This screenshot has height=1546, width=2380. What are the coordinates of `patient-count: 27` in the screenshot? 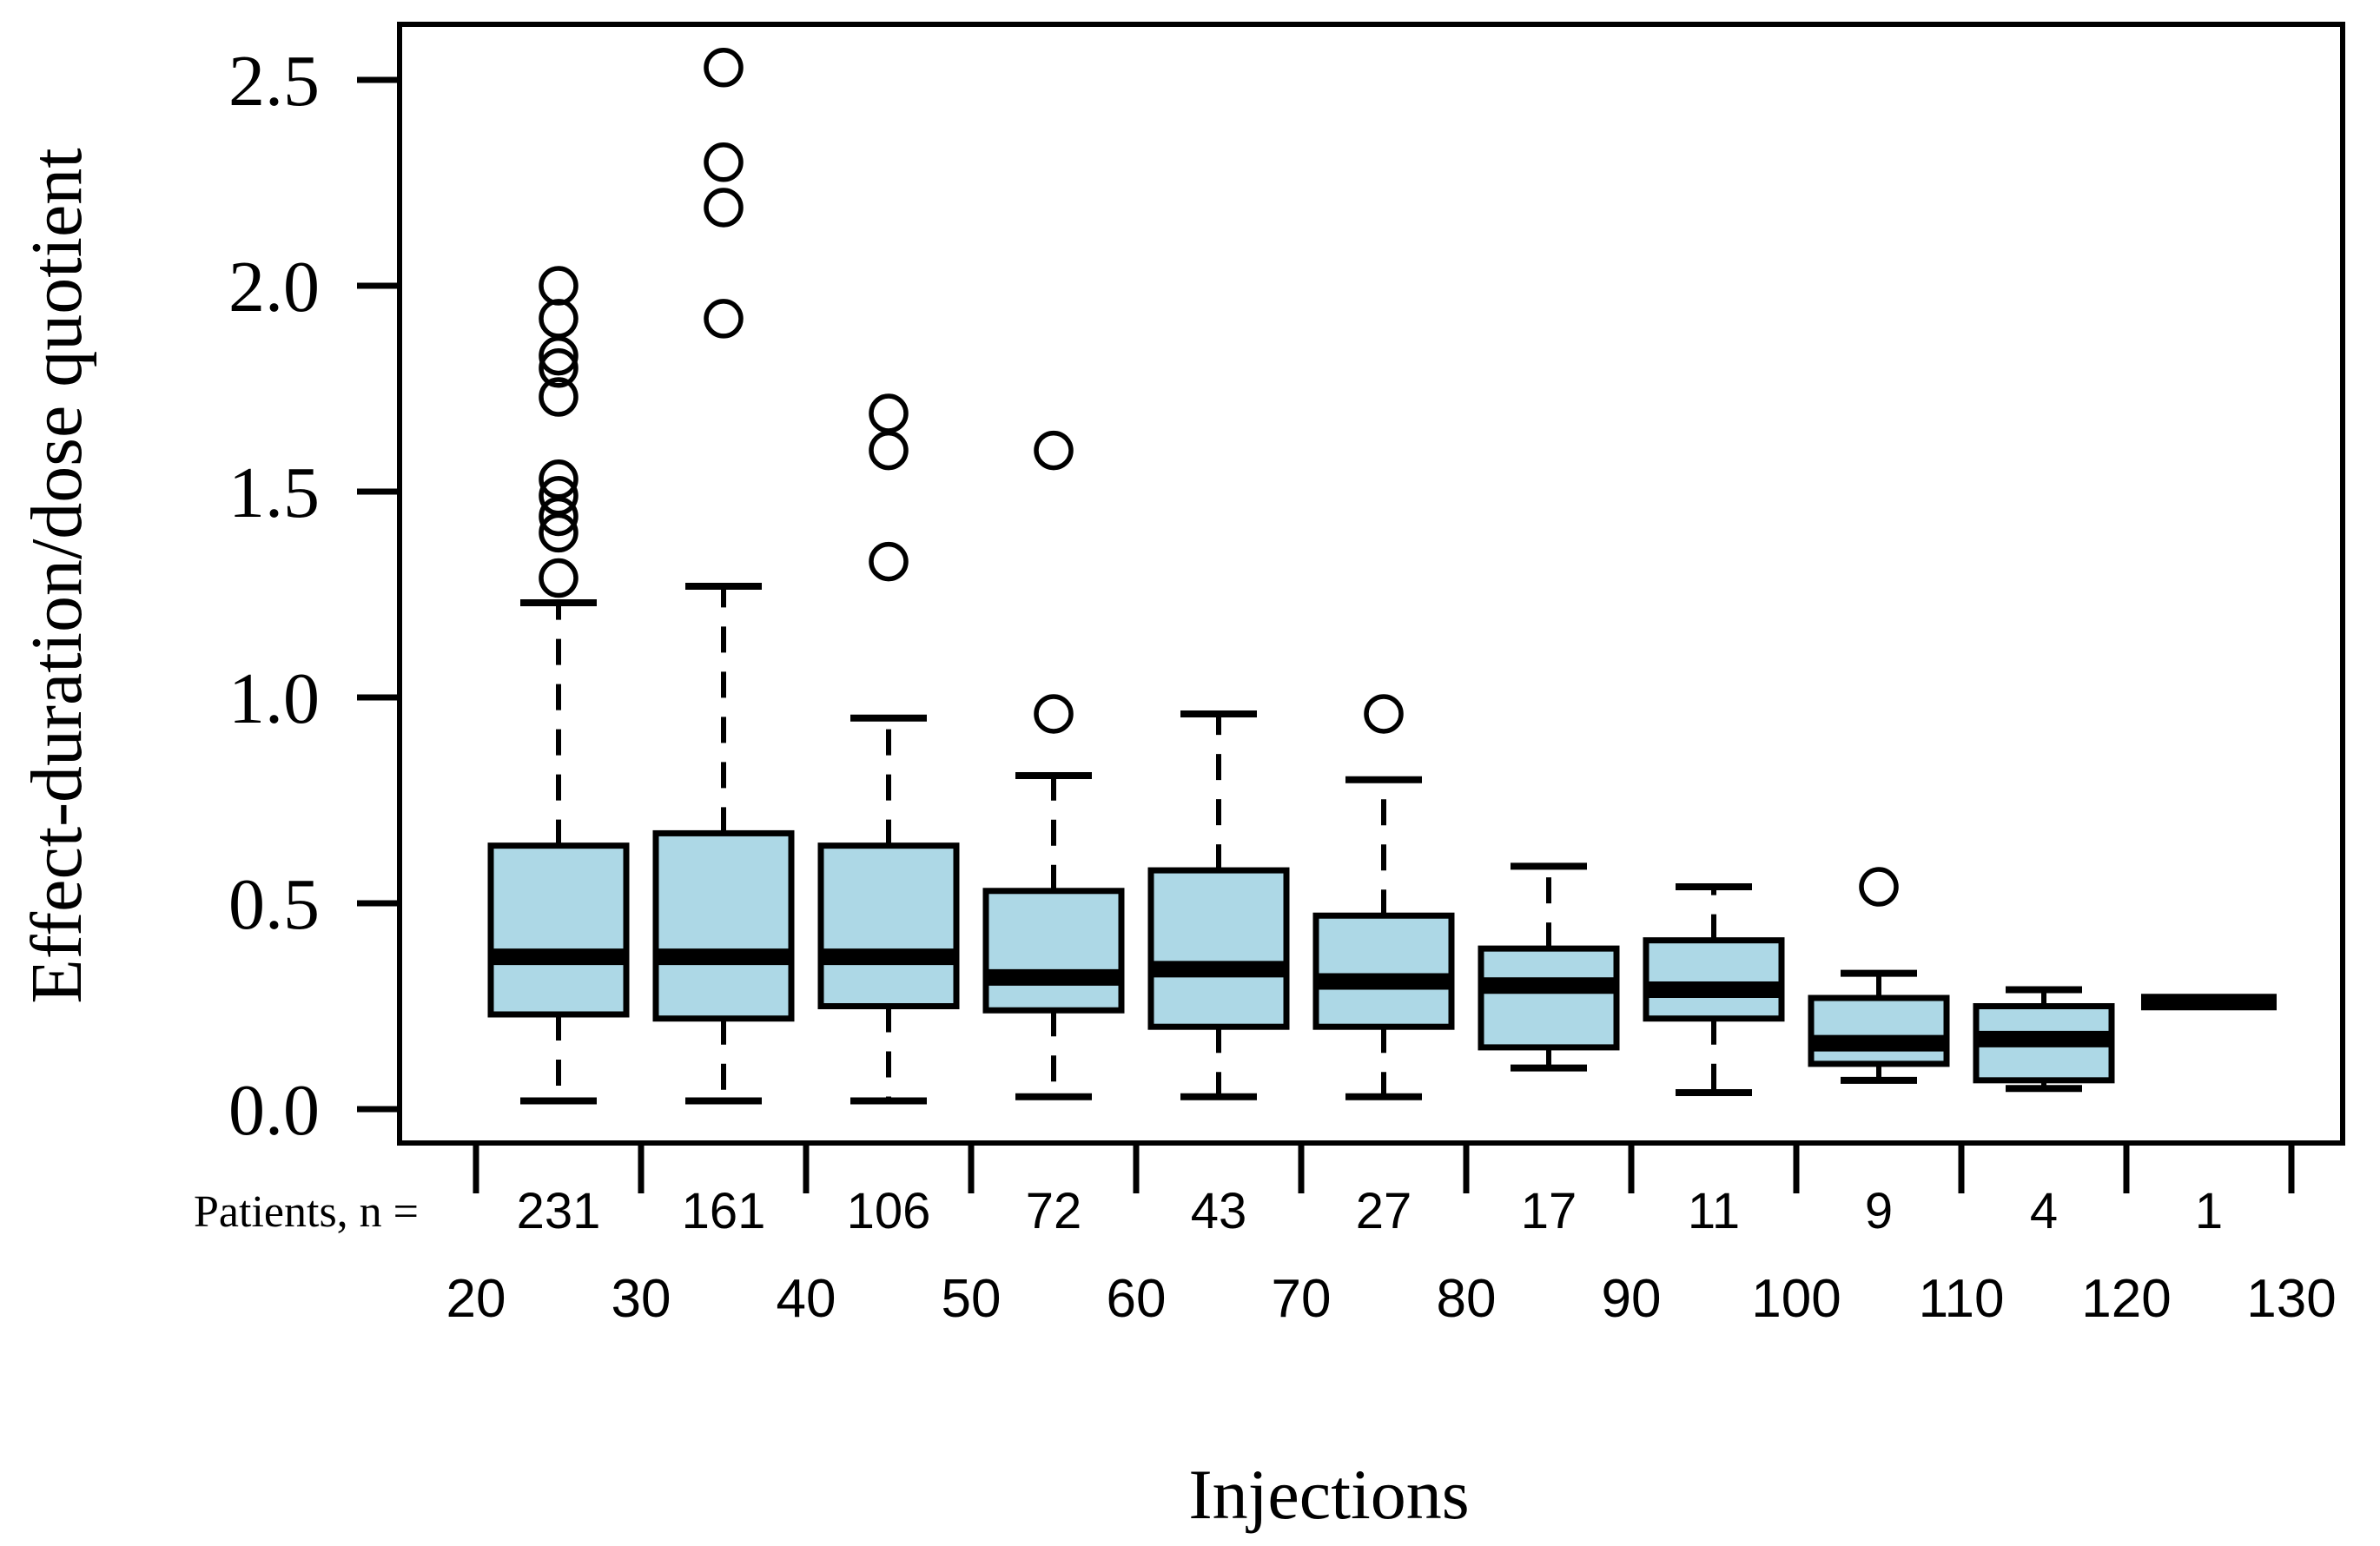 It's located at (1384, 1211).